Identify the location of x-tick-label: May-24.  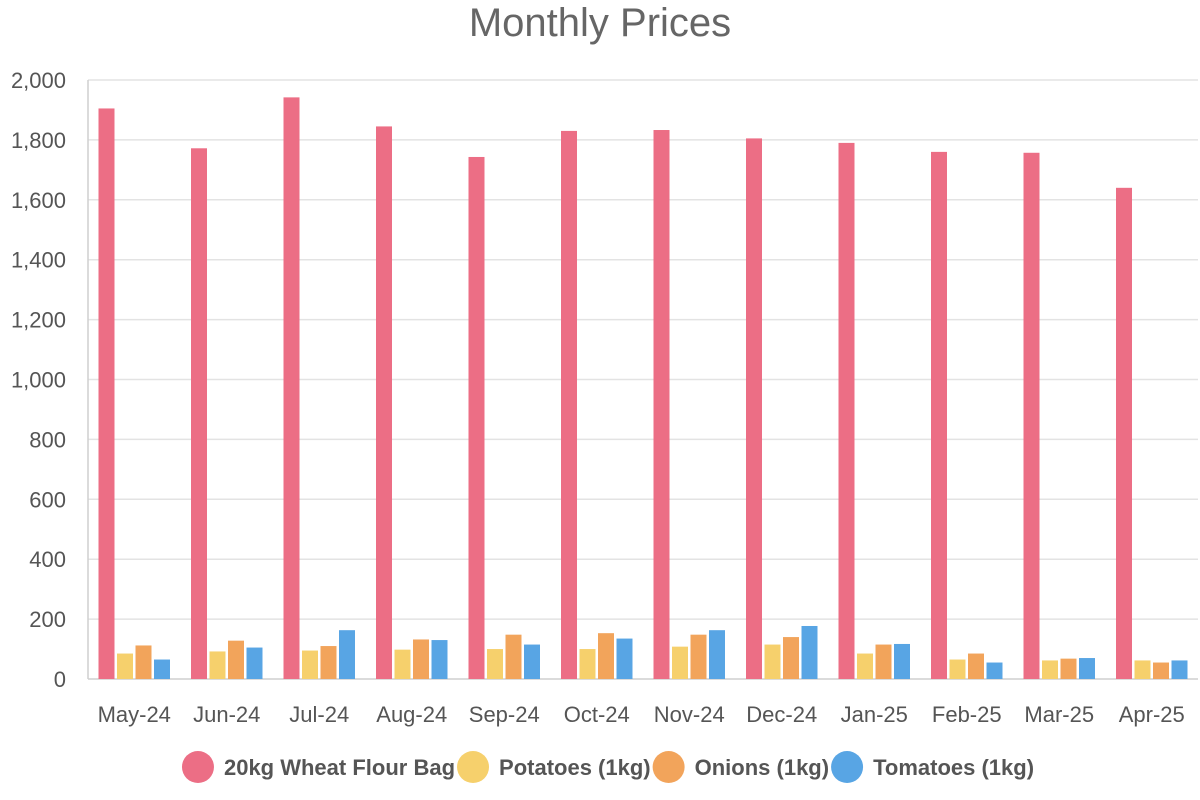
(134, 714).